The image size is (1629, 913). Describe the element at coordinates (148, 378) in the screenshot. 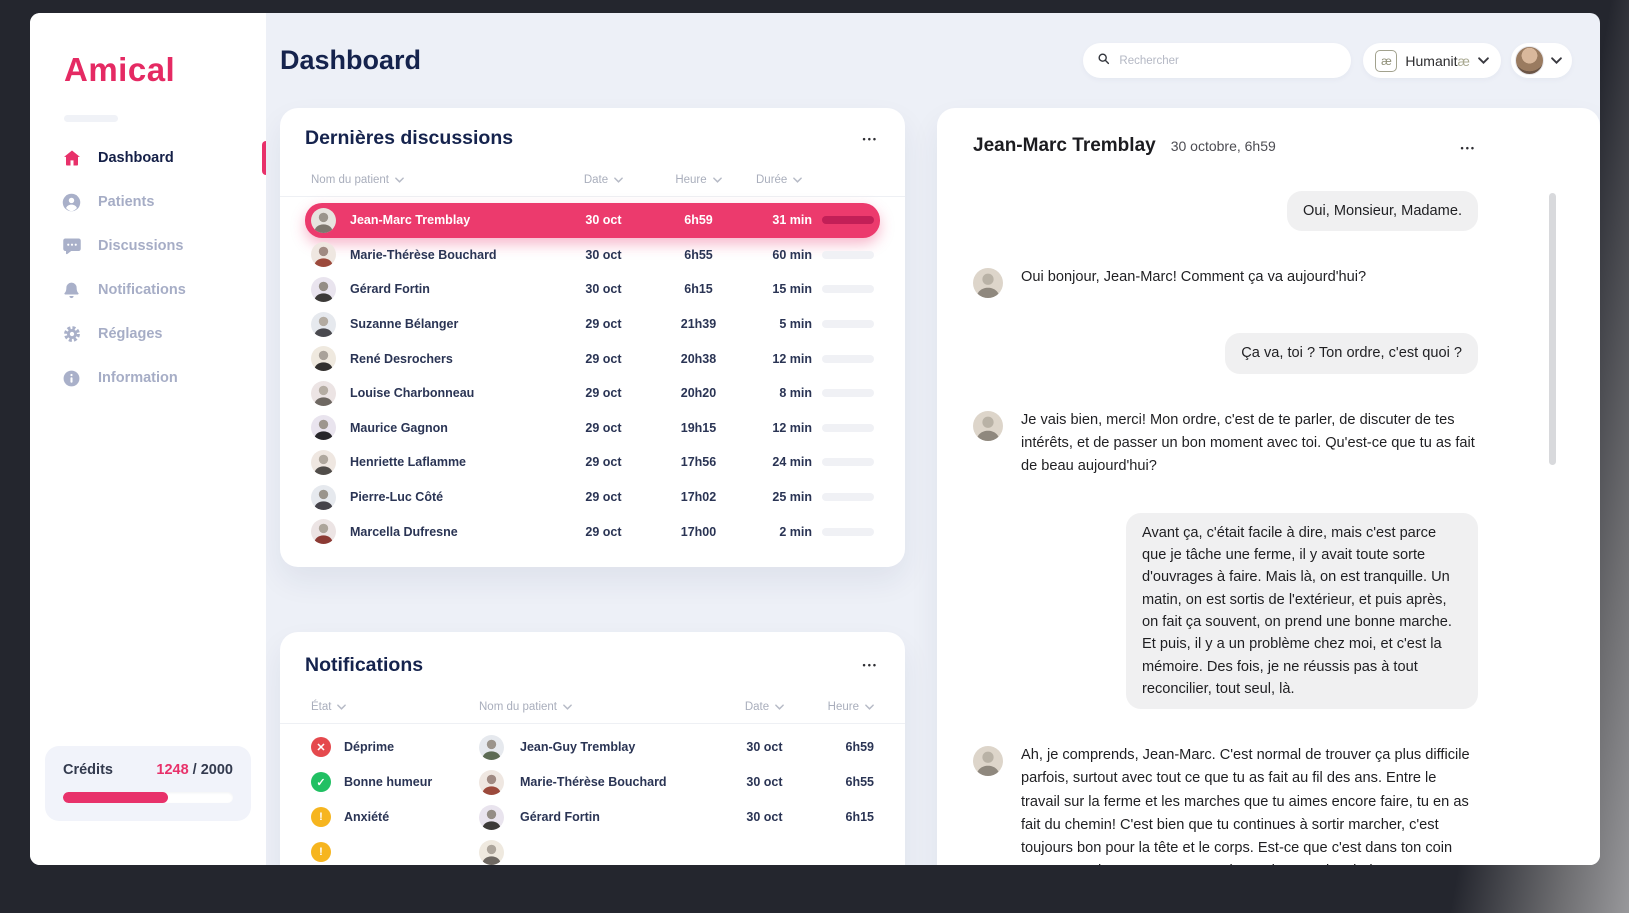

I see `sidebar-item-information: Information` at that location.